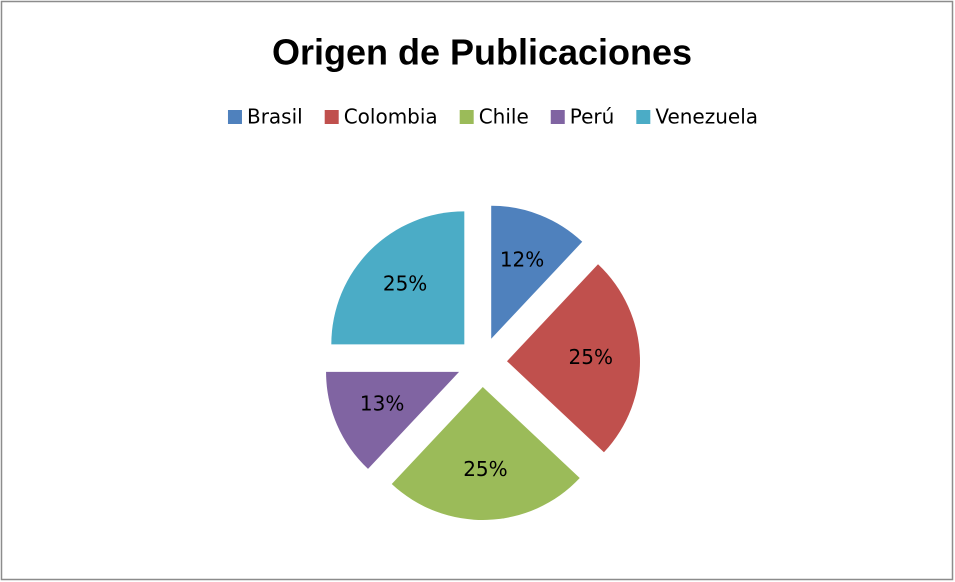 This screenshot has width=955, height=582. Describe the element at coordinates (504, 117) in the screenshot. I see `legend-label: Chile` at that location.